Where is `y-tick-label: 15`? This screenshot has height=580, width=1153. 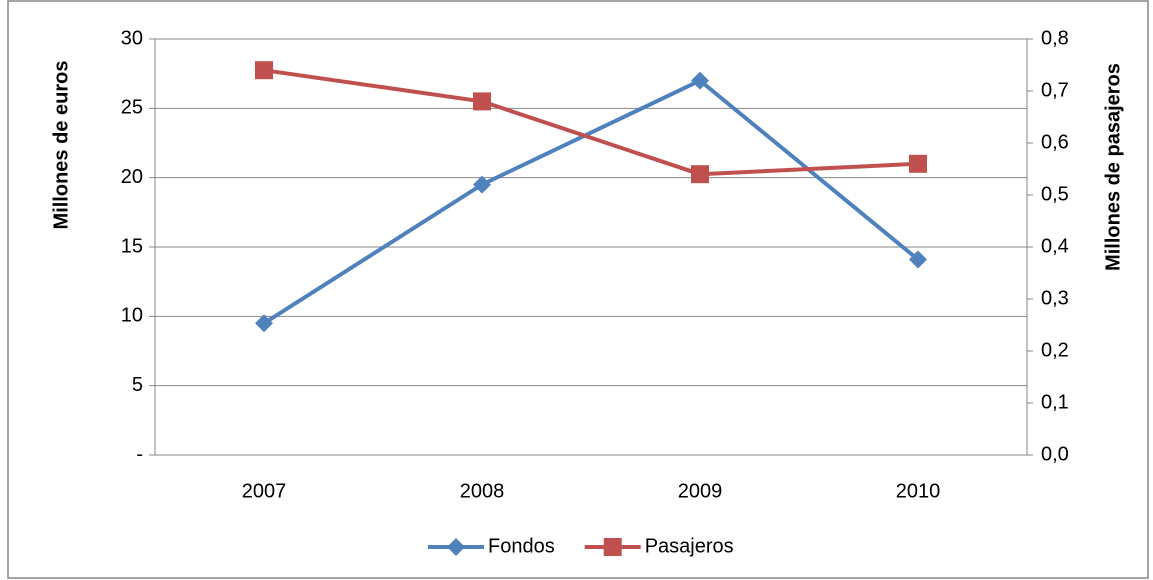
y-tick-label: 15 is located at coordinates (132, 246).